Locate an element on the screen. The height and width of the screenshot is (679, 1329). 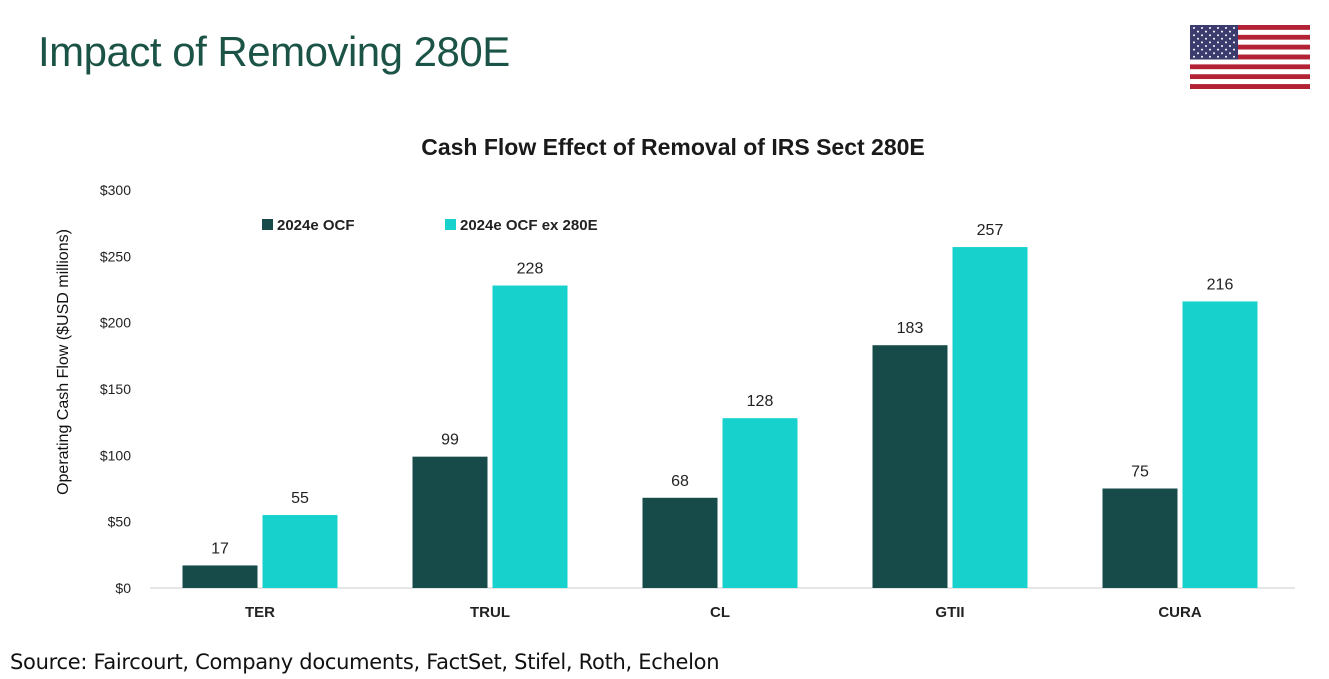
bar-gtii-ocf-ex-280e is located at coordinates (990, 417).